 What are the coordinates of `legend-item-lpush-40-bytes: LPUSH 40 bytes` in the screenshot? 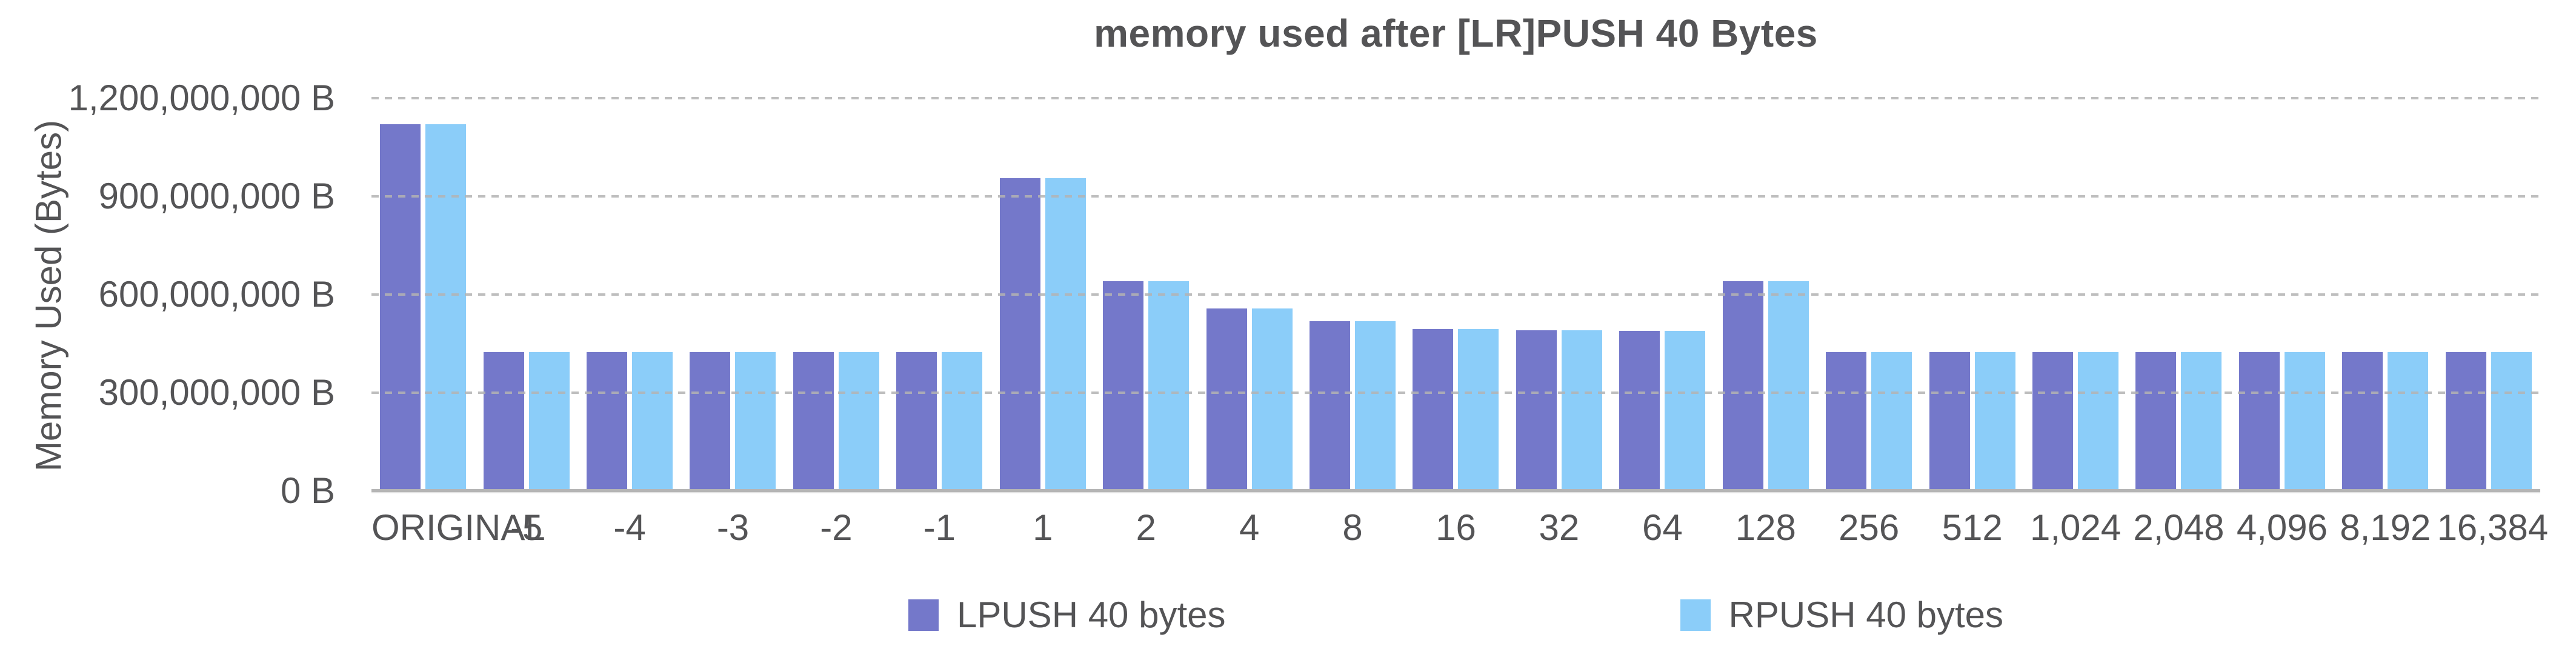 It's located at (1067, 615).